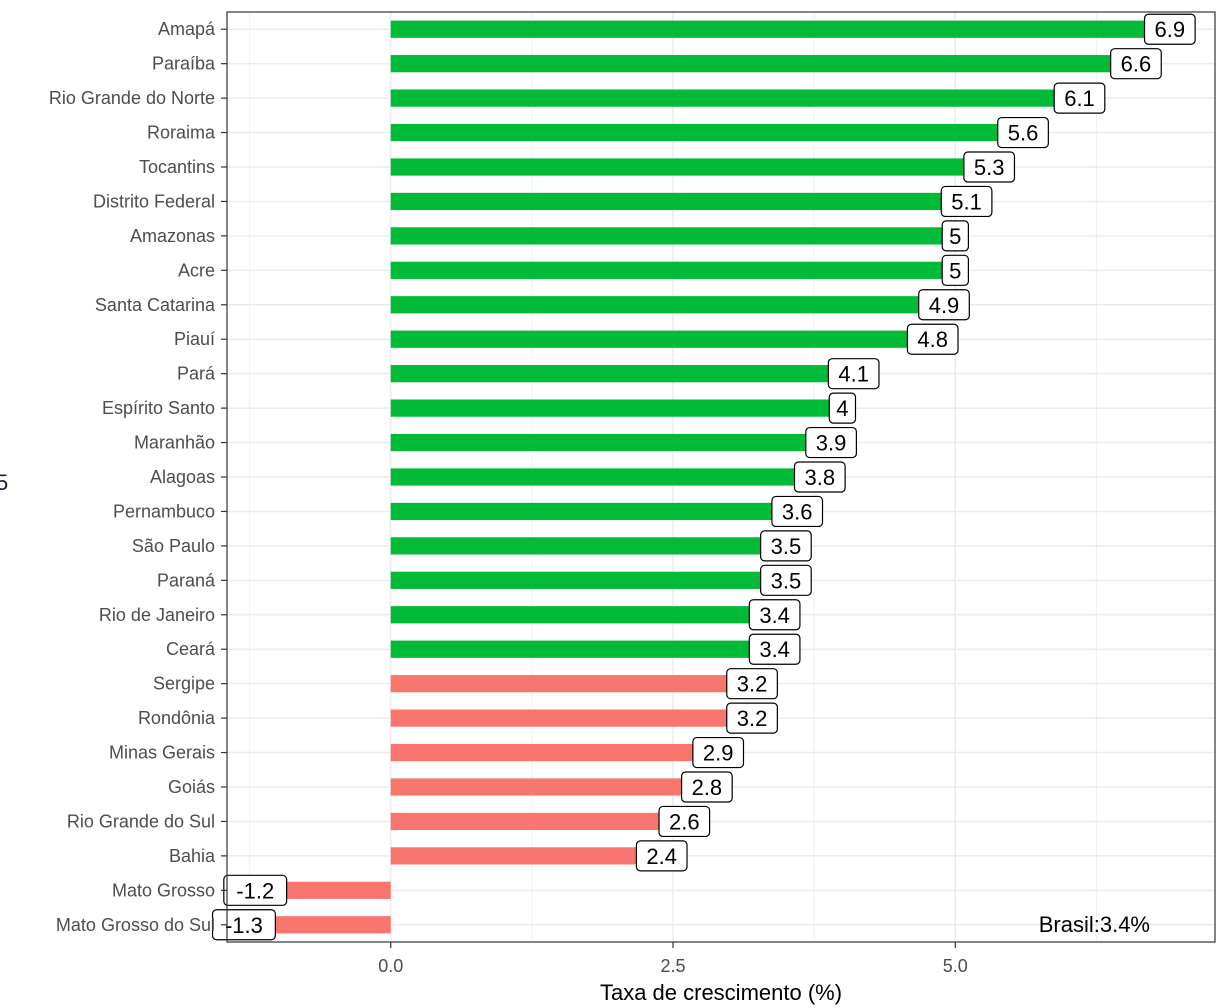  What do you see at coordinates (173, 546) in the screenshot?
I see `y-tick-label: São Paulo` at bounding box center [173, 546].